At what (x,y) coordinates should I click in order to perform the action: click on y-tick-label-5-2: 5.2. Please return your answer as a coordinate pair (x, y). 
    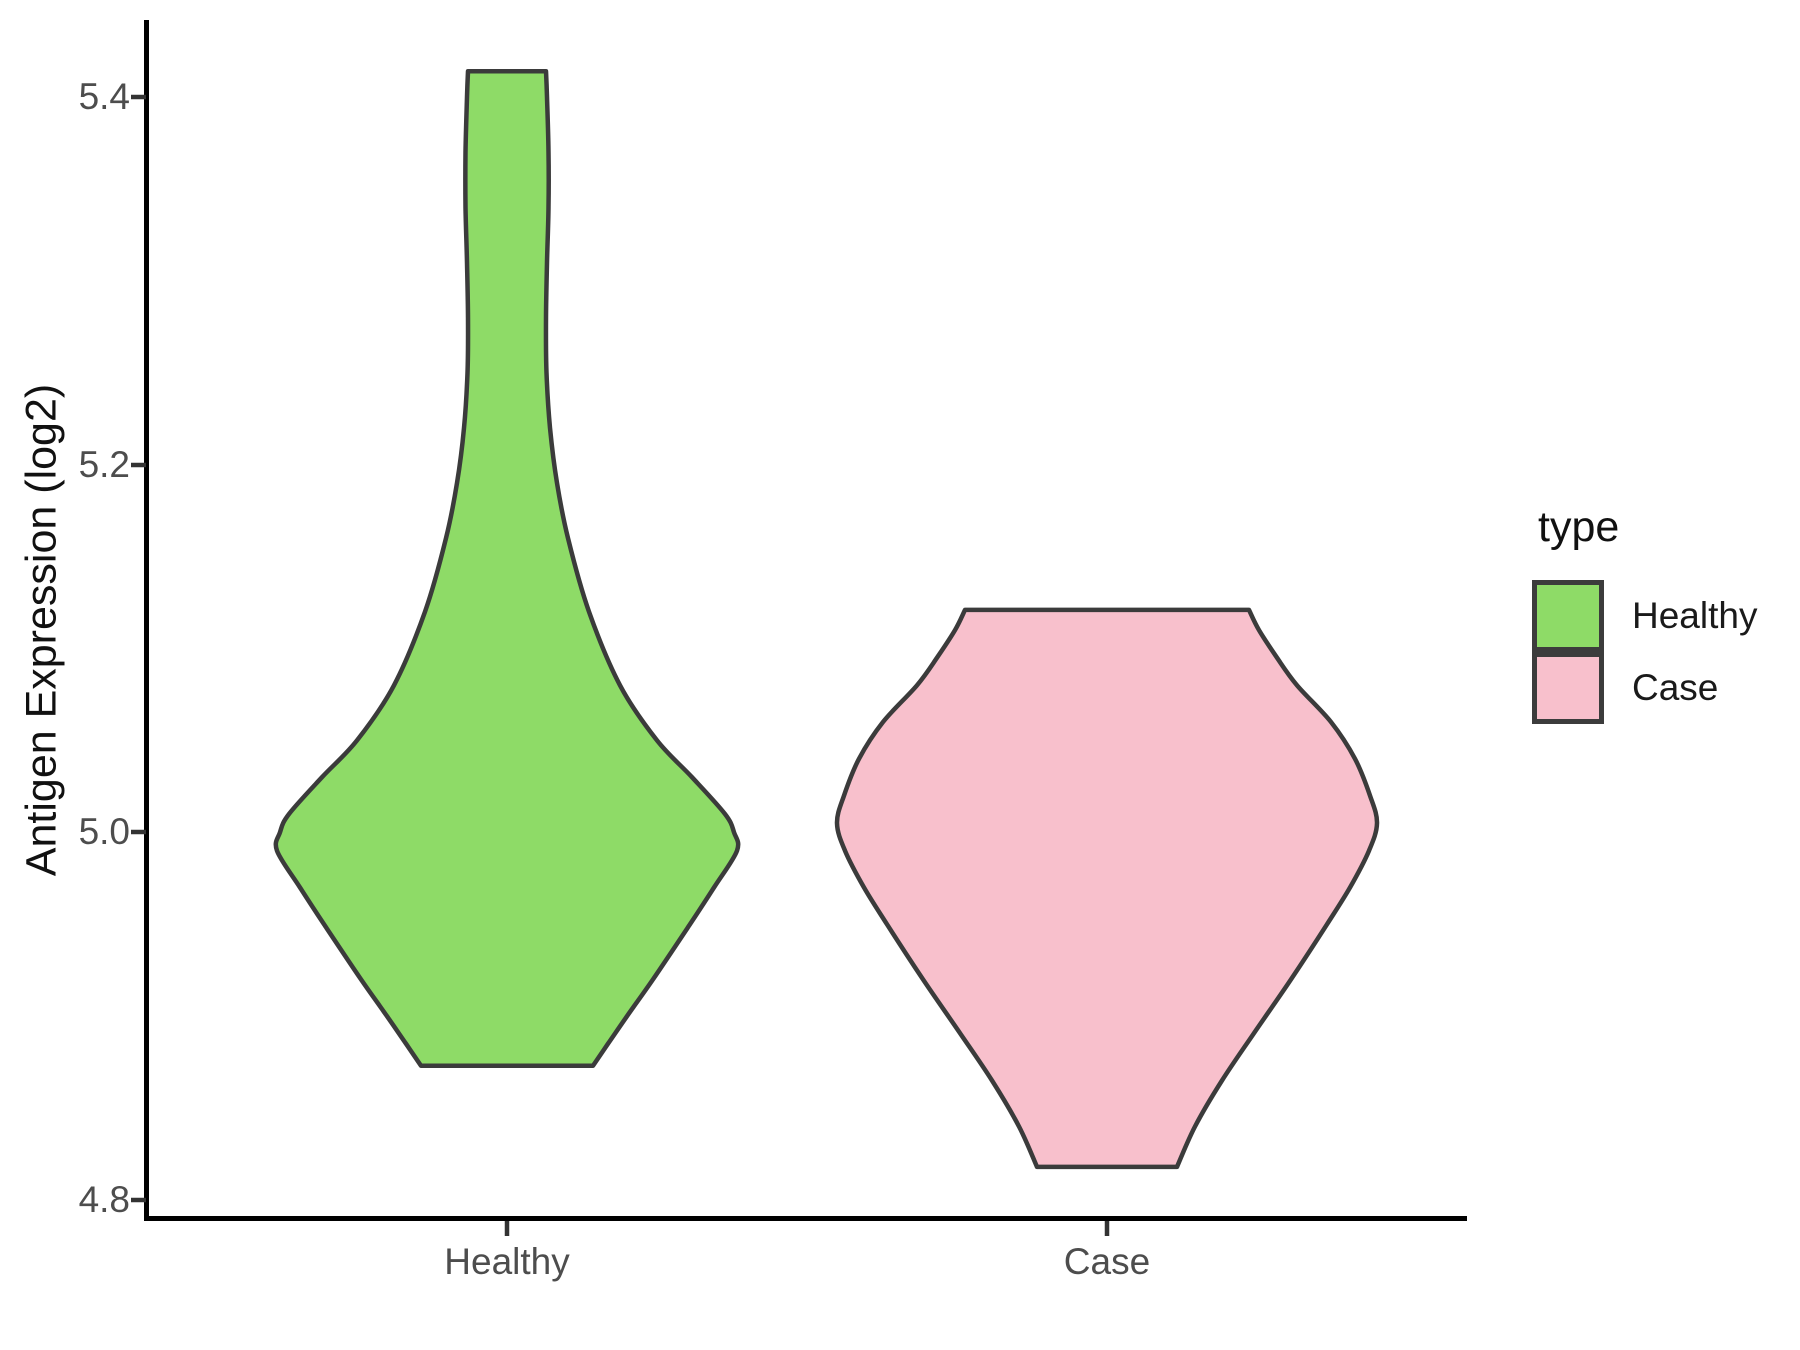
    Looking at the image, I should click on (104, 464).